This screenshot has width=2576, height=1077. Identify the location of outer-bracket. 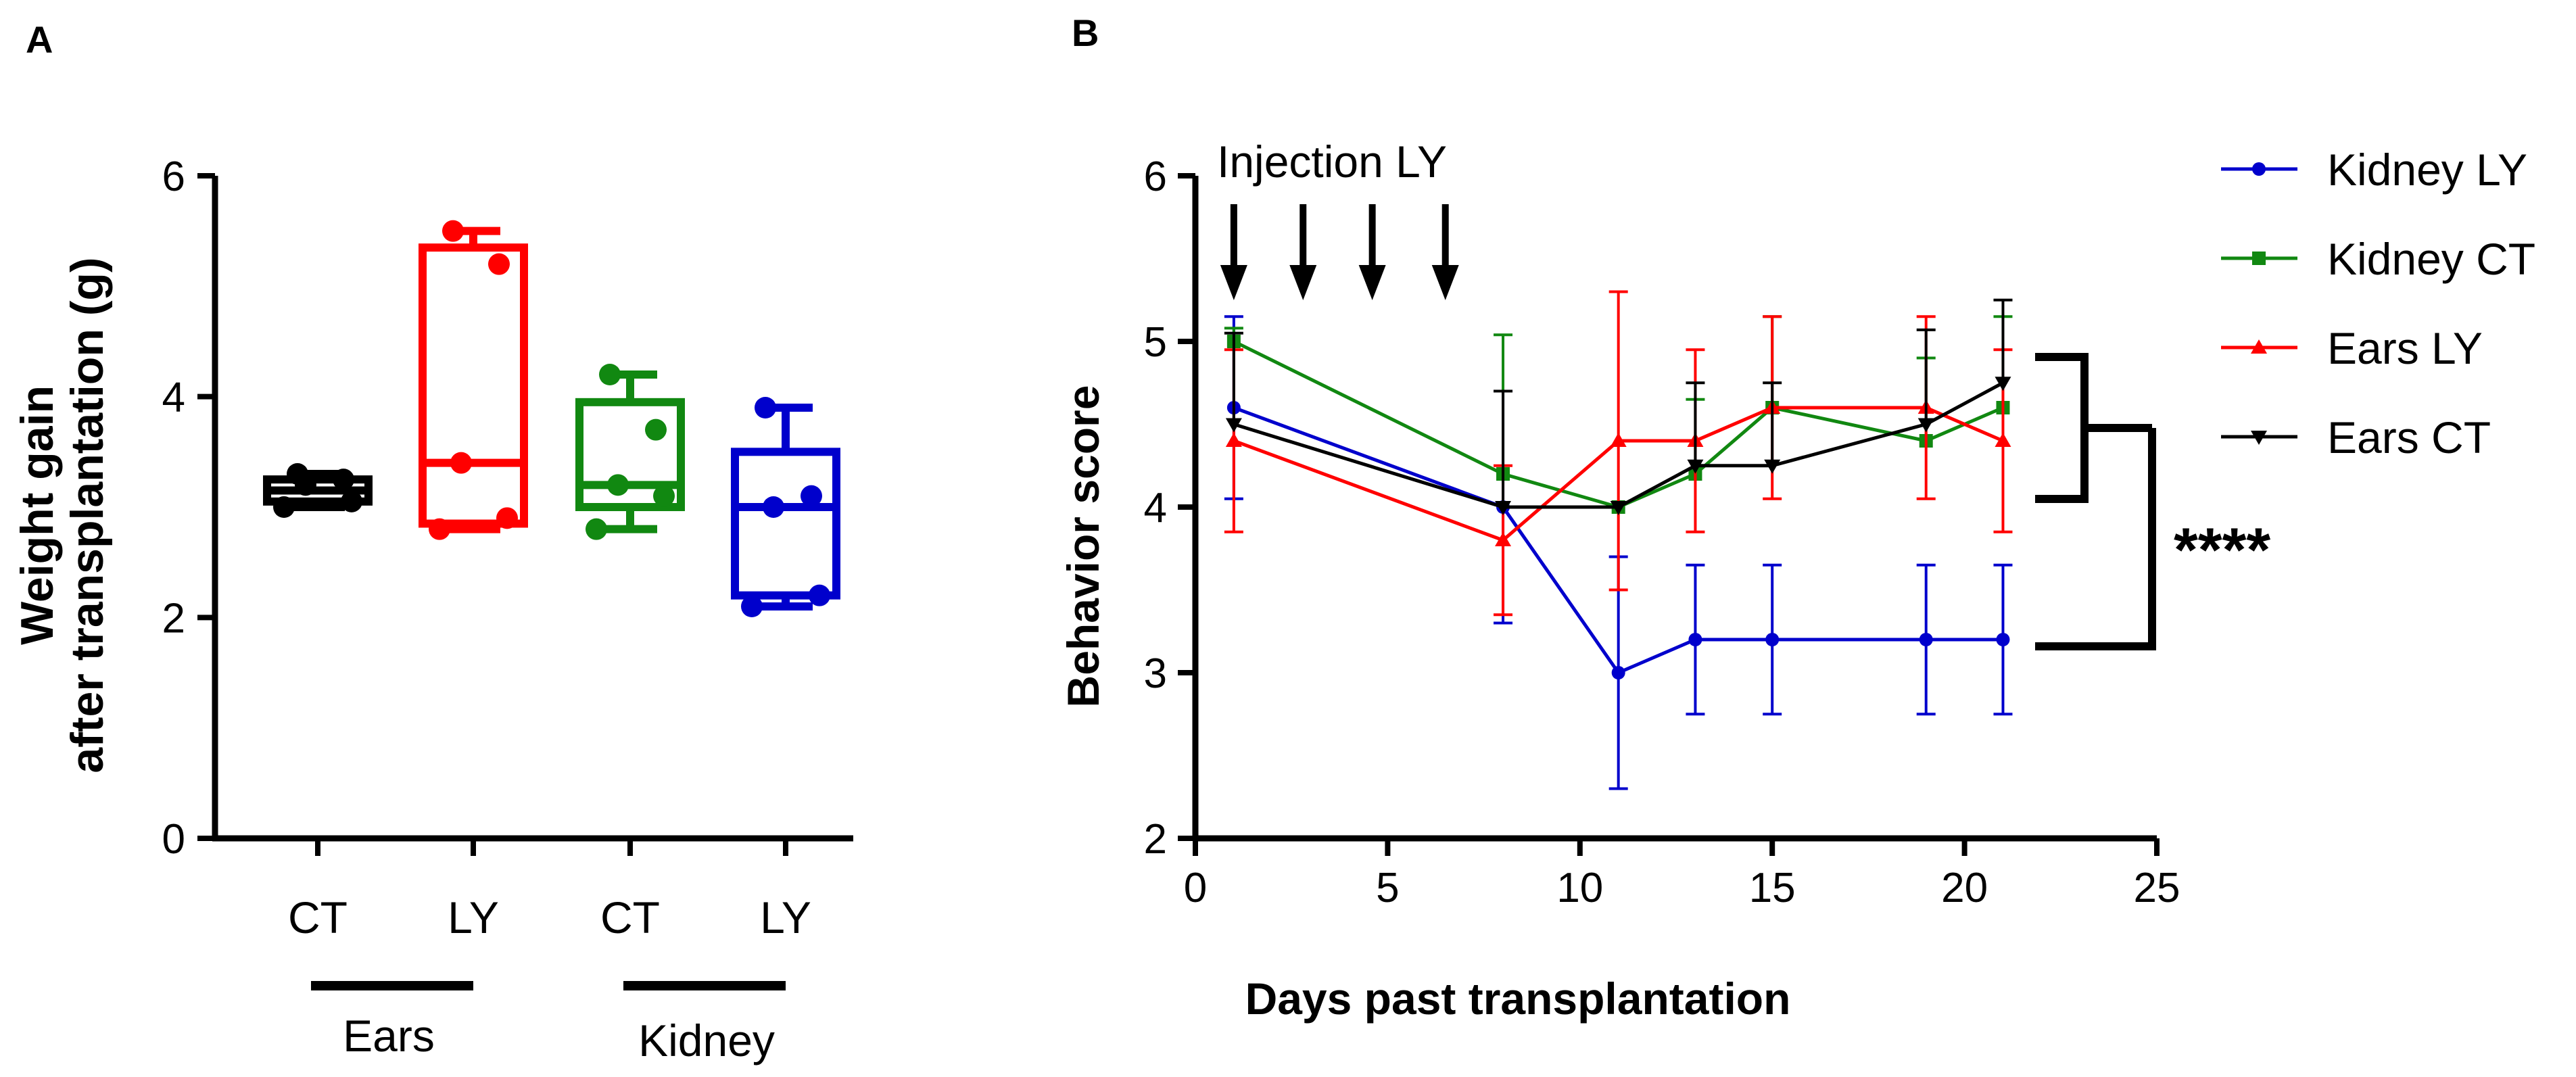
(2095, 539).